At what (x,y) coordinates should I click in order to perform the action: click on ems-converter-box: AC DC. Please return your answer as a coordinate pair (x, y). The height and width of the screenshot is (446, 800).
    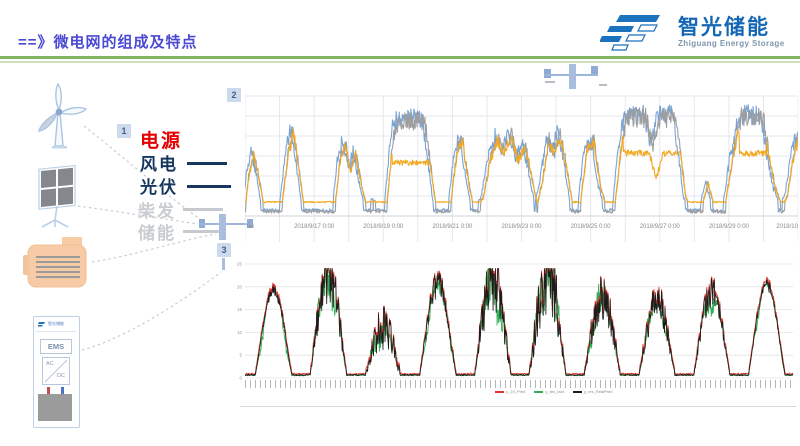
    Looking at the image, I should click on (56, 371).